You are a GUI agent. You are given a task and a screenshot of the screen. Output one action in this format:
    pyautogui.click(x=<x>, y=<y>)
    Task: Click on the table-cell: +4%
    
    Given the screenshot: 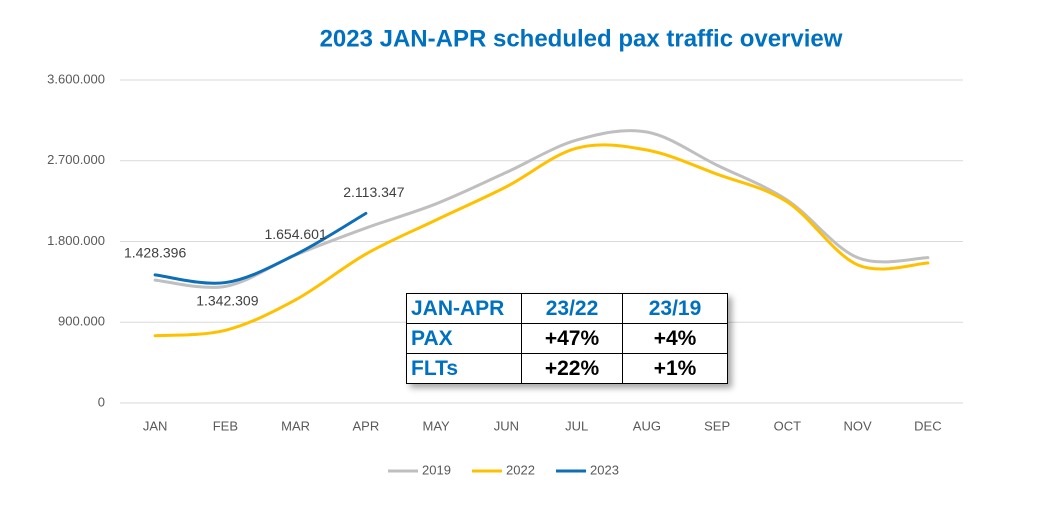 What is the action you would take?
    pyautogui.click(x=675, y=338)
    